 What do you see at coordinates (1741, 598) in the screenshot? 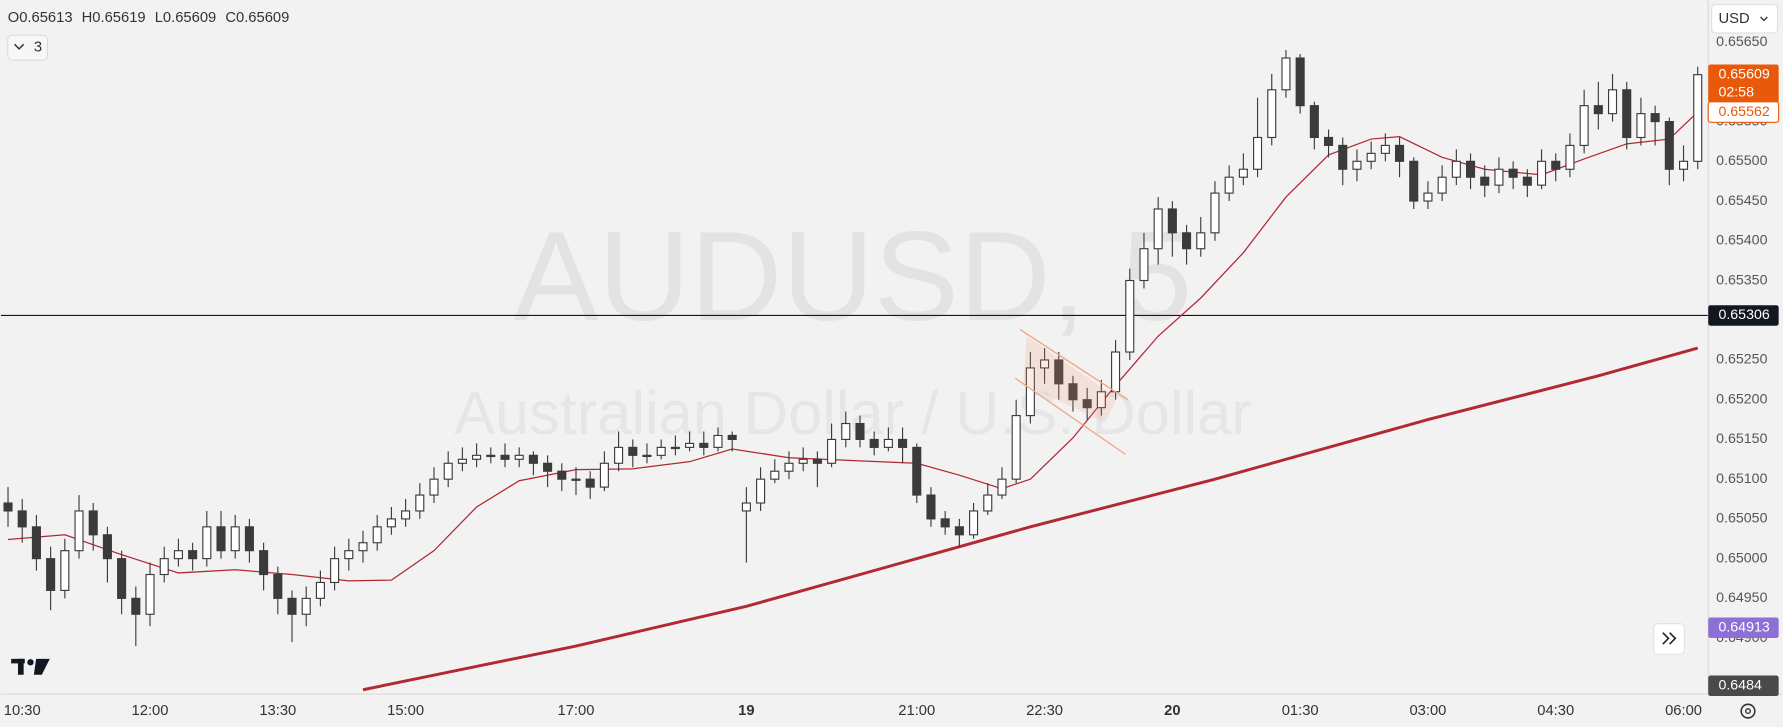
I see `y-tick-label: 0.64950` at bounding box center [1741, 598].